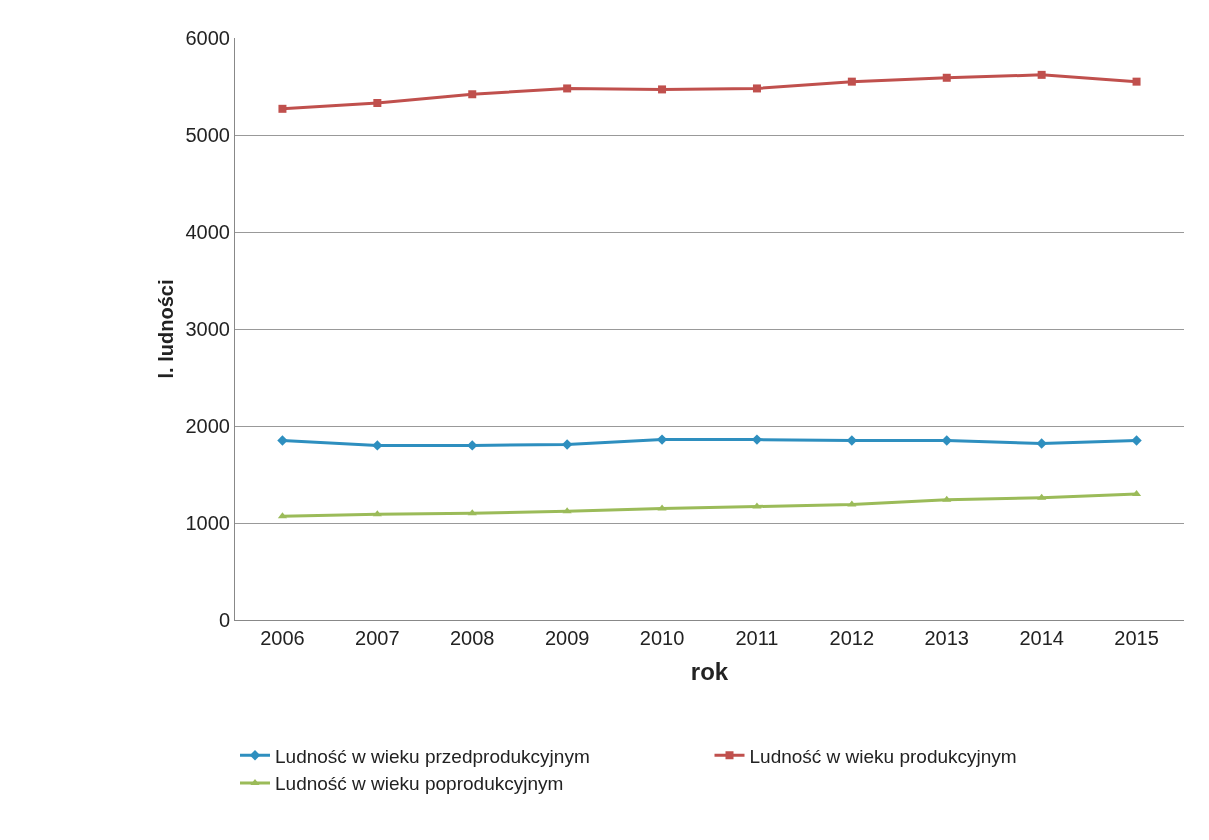 Image resolution: width=1209 pixels, height=840 pixels. I want to click on x-tick-label: 2006, so click(282, 638).